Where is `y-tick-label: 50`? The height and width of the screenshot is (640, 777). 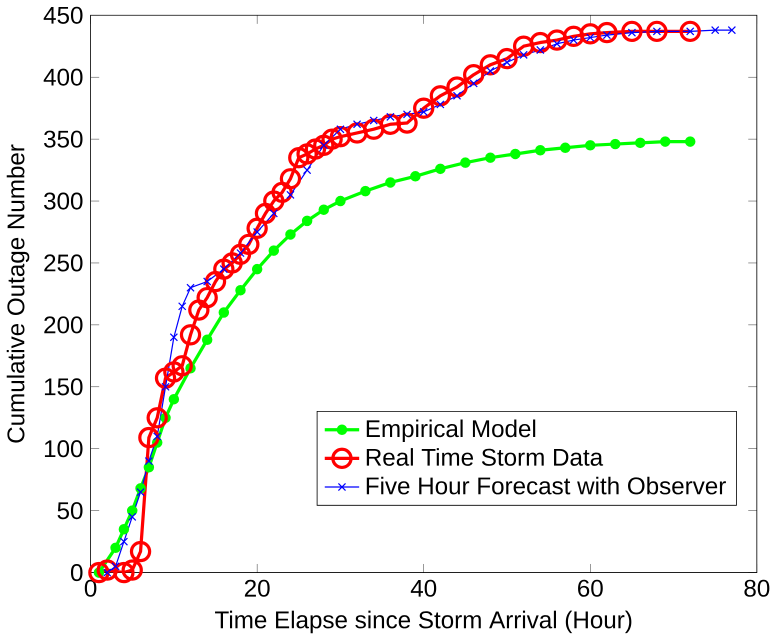 y-tick-label: 50 is located at coordinates (70, 511).